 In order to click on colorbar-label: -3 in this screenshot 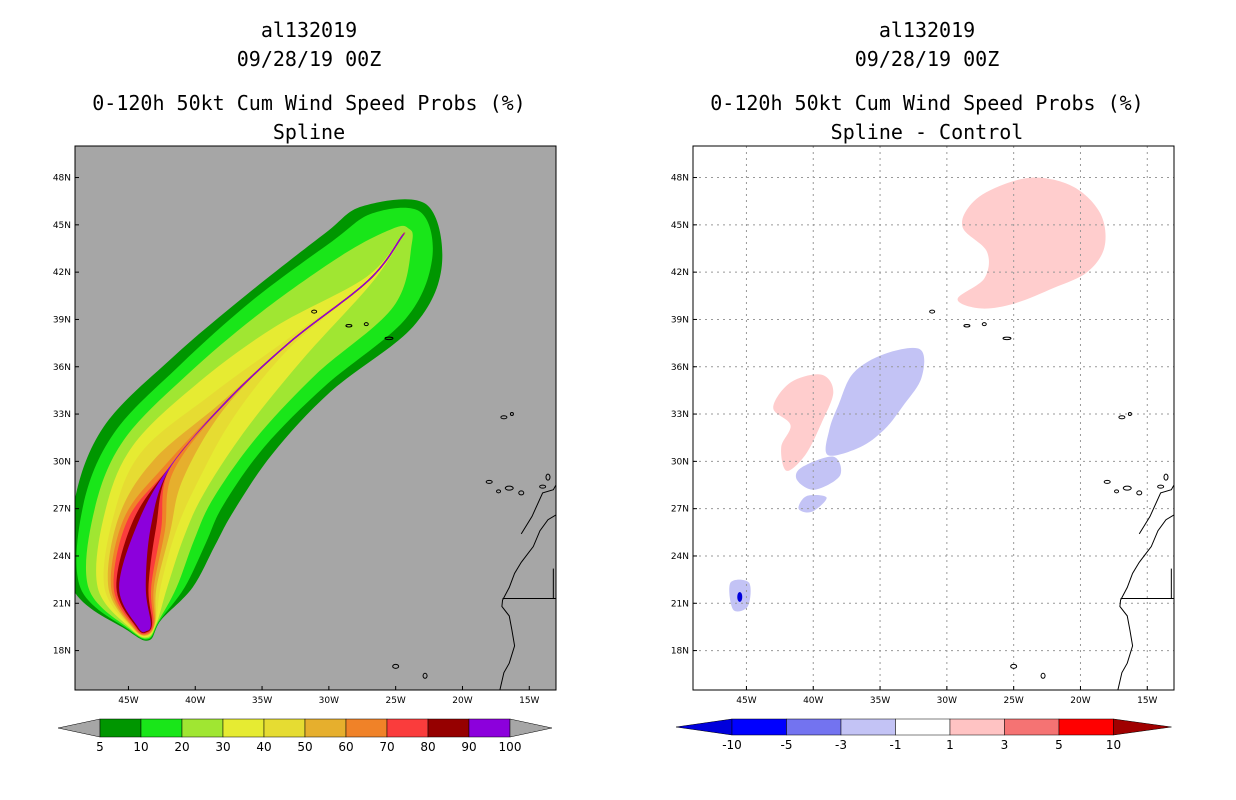, I will do `click(841, 745)`.